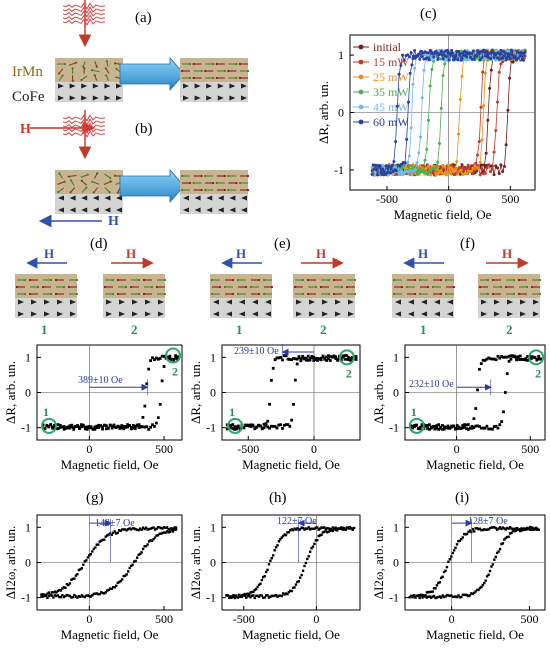 This screenshot has height=659, width=550. Describe the element at coordinates (428, 14) in the screenshot. I see `panel-label-c: (c)` at that location.